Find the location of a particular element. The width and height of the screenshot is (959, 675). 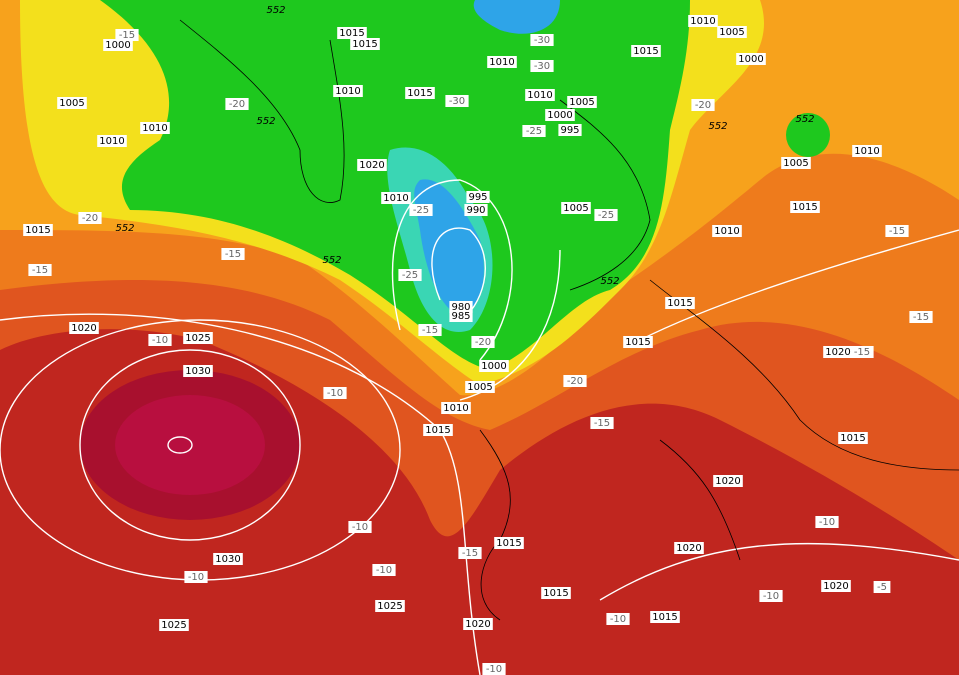

isobar-label: 1030 is located at coordinates (197, 371).